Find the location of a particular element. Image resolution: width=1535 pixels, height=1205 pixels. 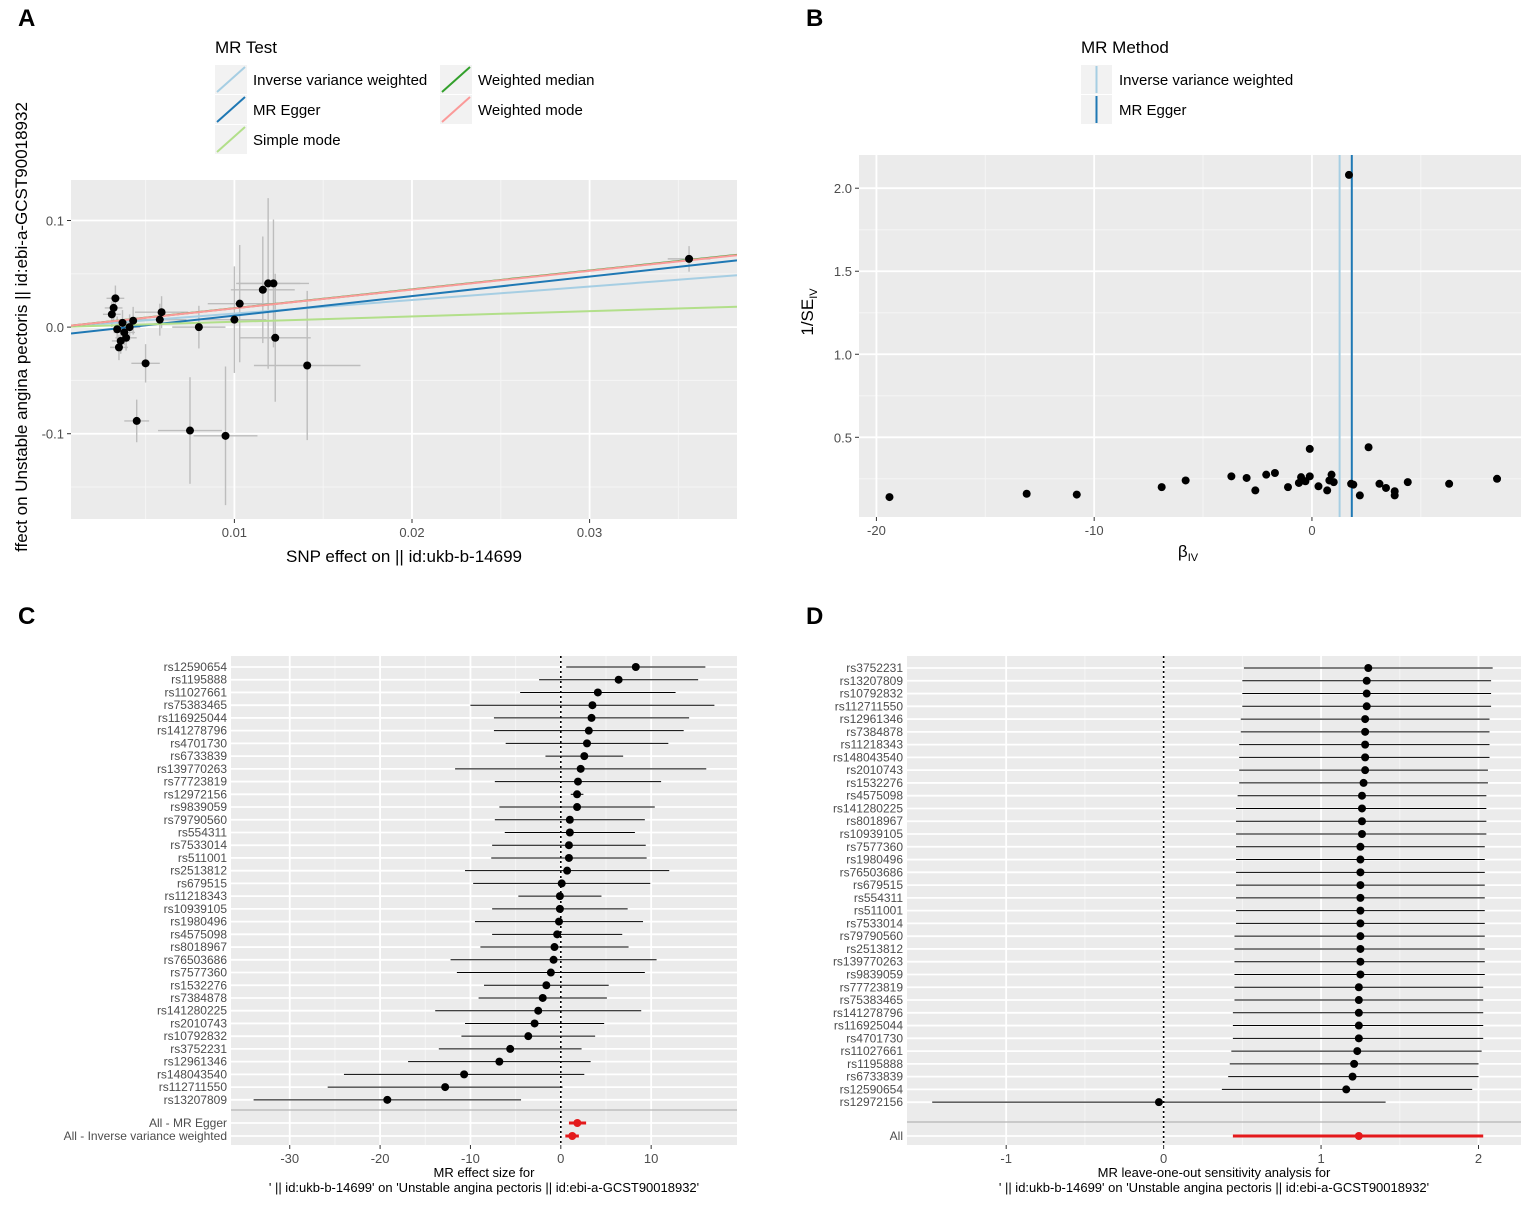

snp-label: rs77723819 is located at coordinates (196, 782).